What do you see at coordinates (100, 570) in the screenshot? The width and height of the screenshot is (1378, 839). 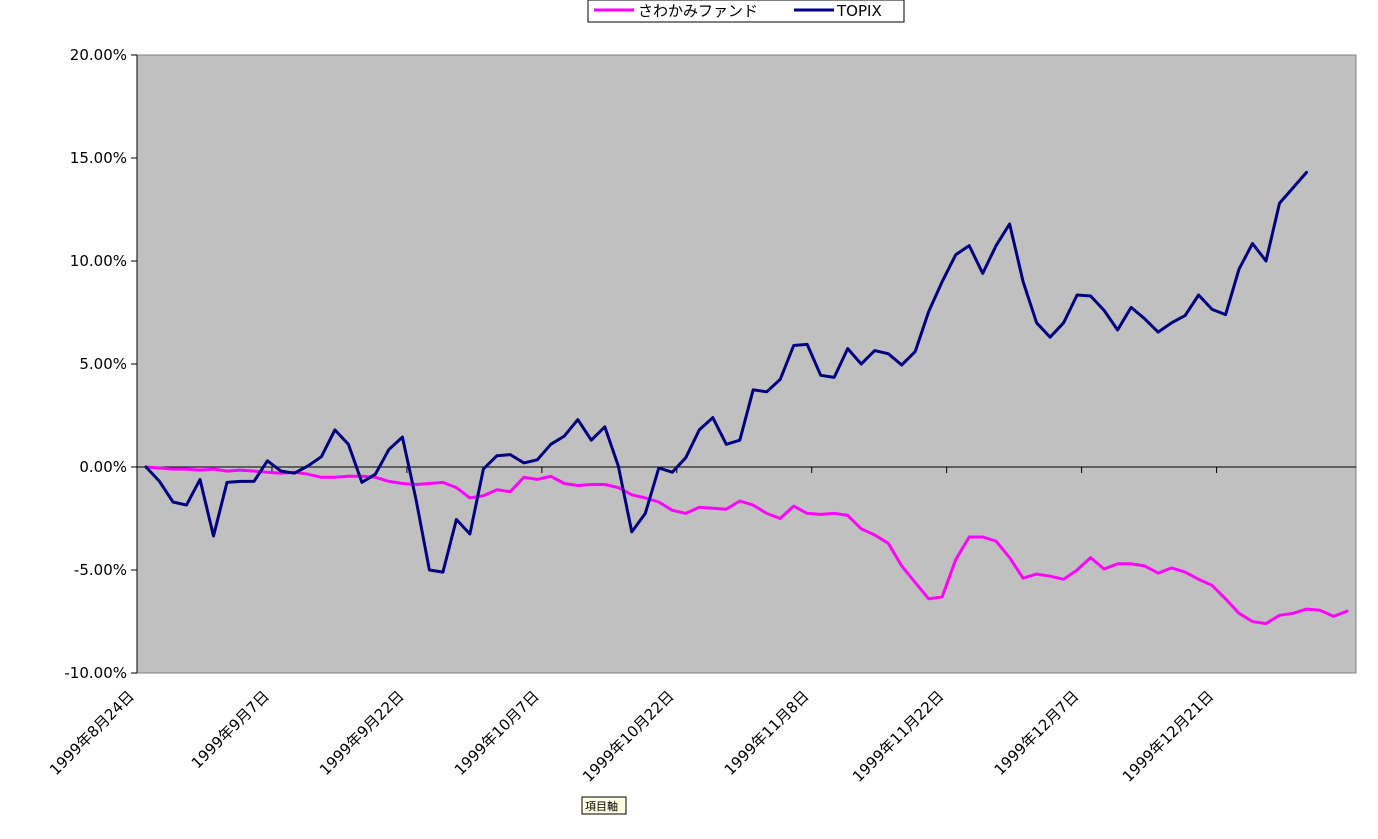 I see `y-tick-label: -5.00%` at bounding box center [100, 570].